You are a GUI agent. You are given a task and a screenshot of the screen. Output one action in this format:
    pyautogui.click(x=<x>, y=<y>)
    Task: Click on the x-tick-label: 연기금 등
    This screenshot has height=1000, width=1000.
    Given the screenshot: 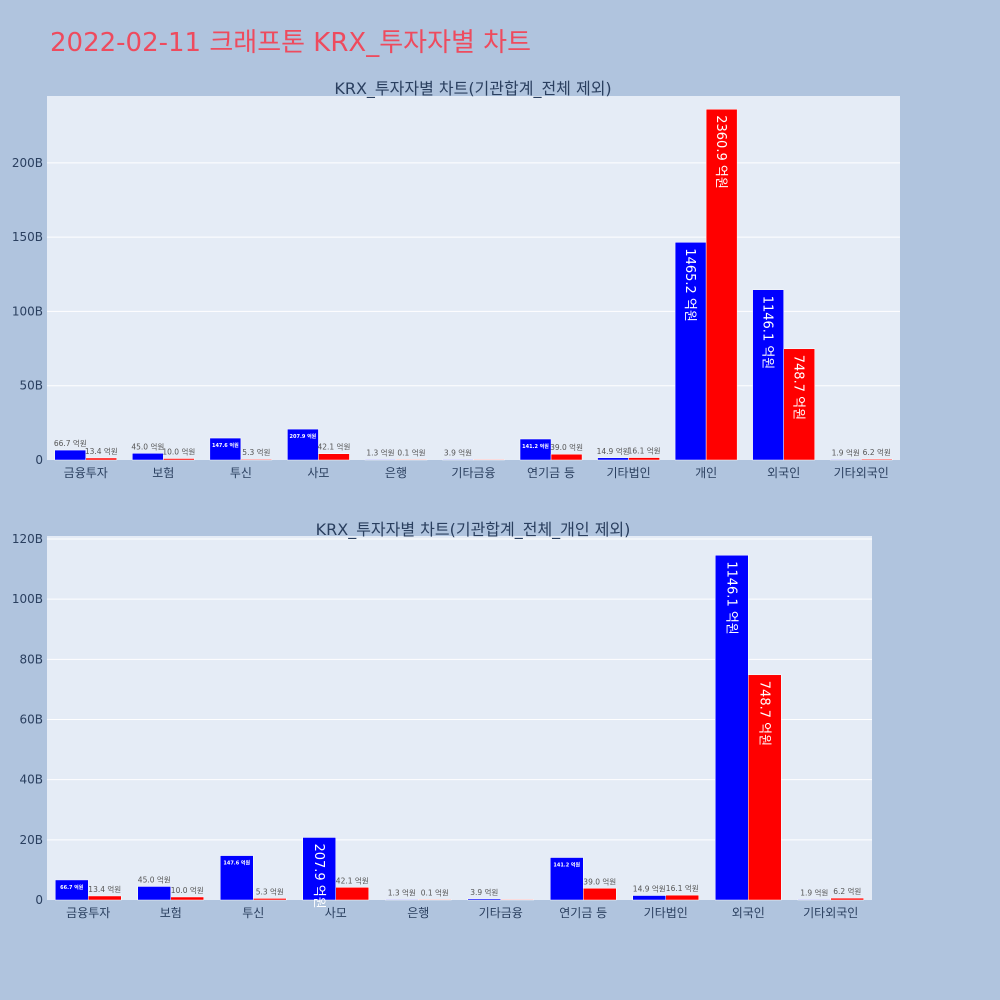 What is the action you would take?
    pyautogui.click(x=583, y=913)
    